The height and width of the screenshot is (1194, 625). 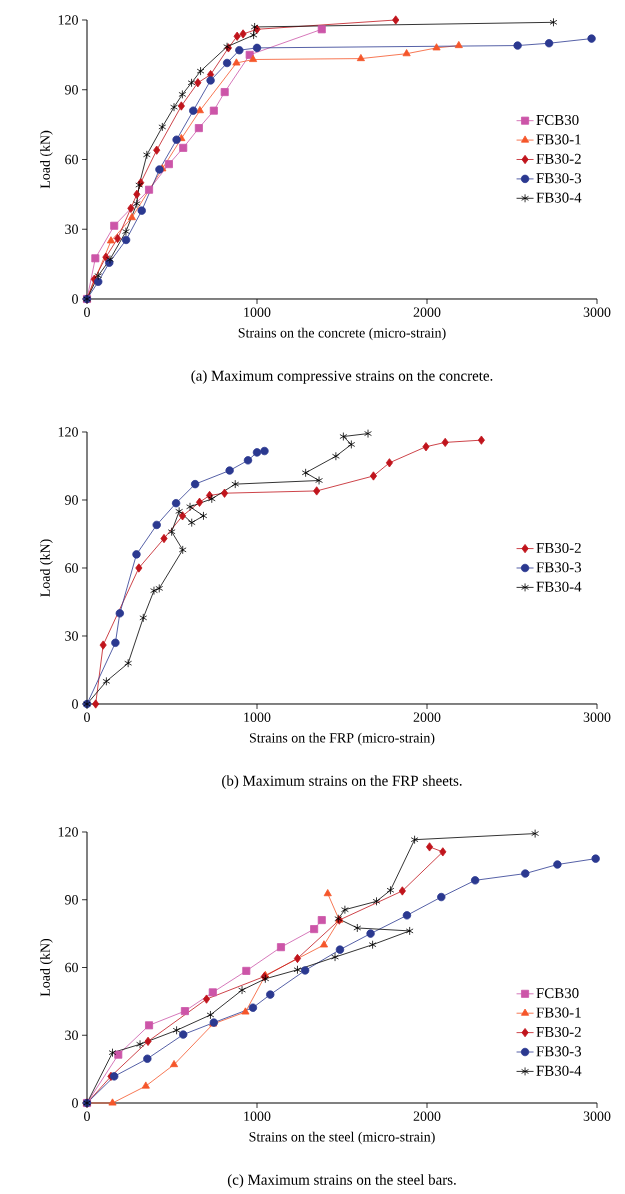 I want to click on x-axis-title: Strains on the FRP (micro-strain), so click(x=342, y=739).